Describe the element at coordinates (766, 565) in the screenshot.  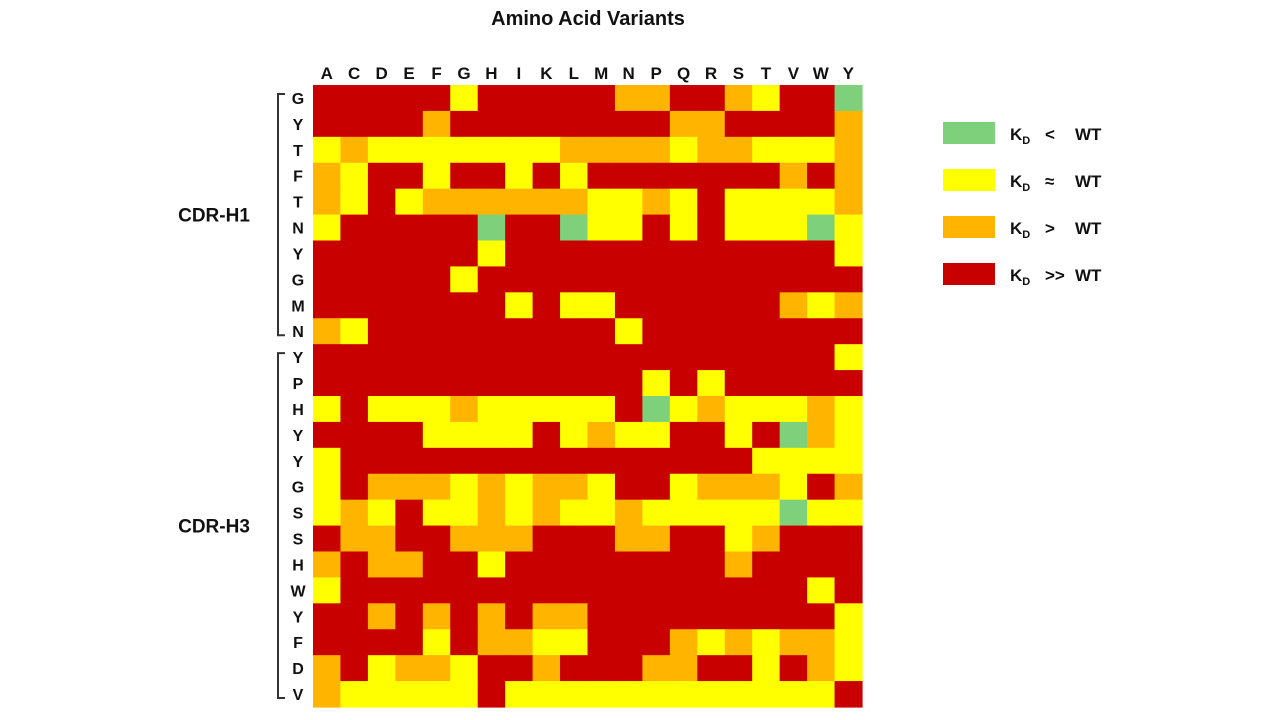
I see `heatmap-cell-H19-T` at that location.